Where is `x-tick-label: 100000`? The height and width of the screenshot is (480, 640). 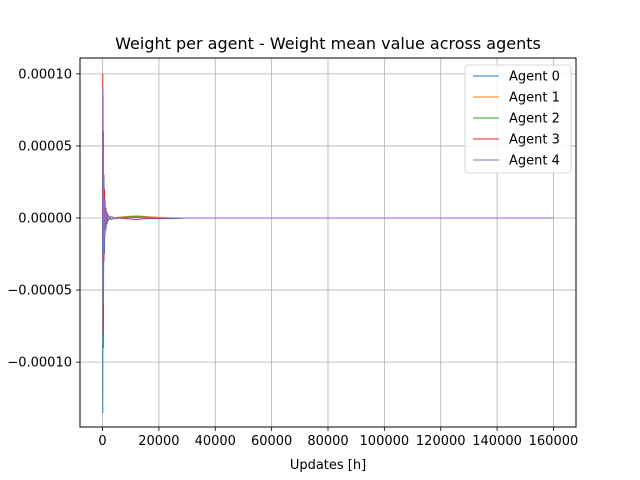
x-tick-label: 100000 is located at coordinates (385, 441).